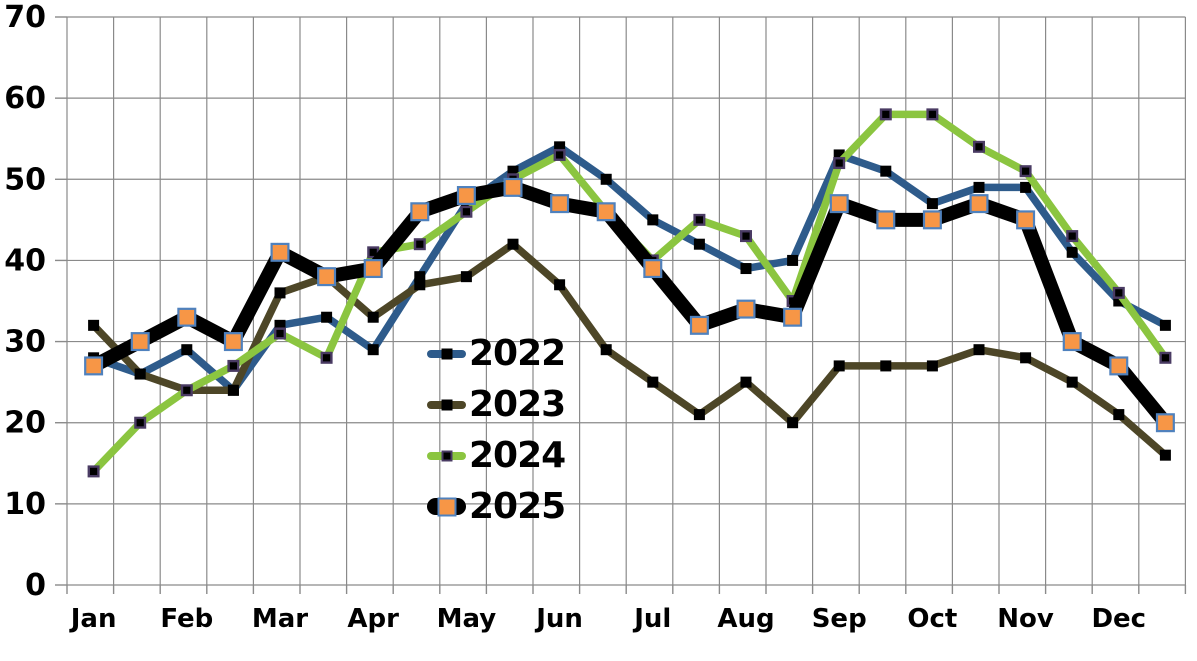 The image size is (1197, 661). What do you see at coordinates (517, 506) in the screenshot?
I see `legend-label: 2025` at bounding box center [517, 506].